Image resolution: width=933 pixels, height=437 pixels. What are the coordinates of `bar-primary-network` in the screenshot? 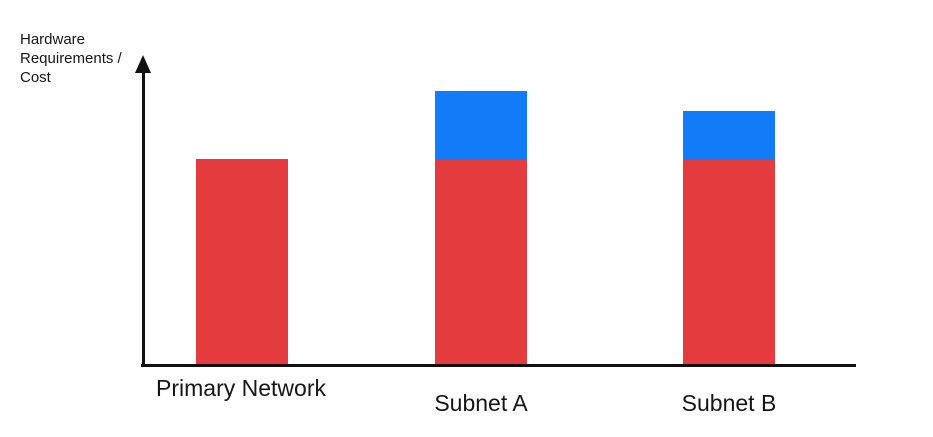 It's located at (242, 261).